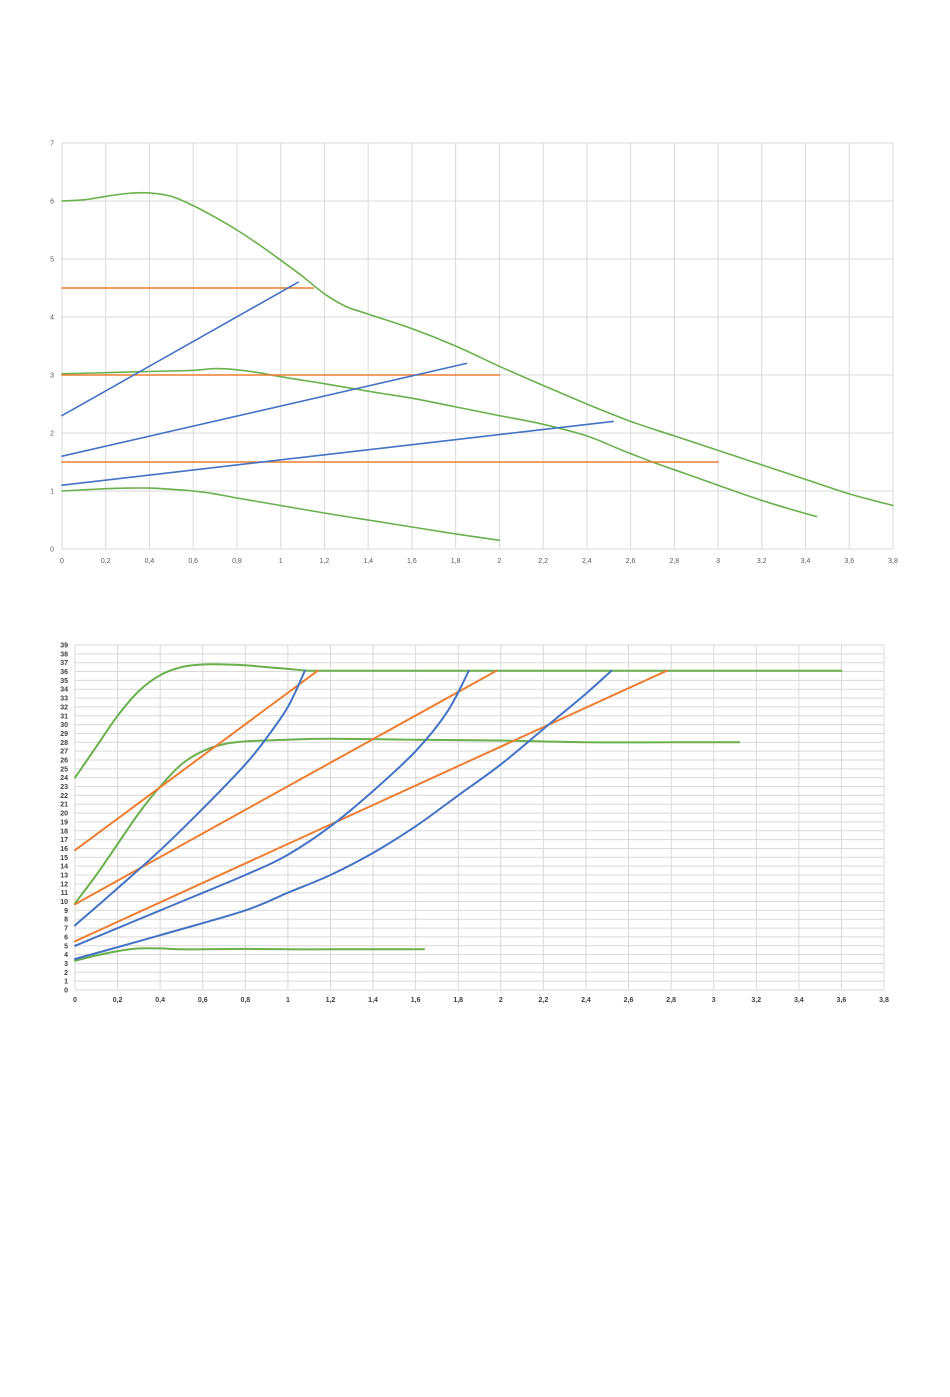 The width and height of the screenshot is (950, 1397). Describe the element at coordinates (64, 858) in the screenshot. I see `y-tick-label: 15` at that location.